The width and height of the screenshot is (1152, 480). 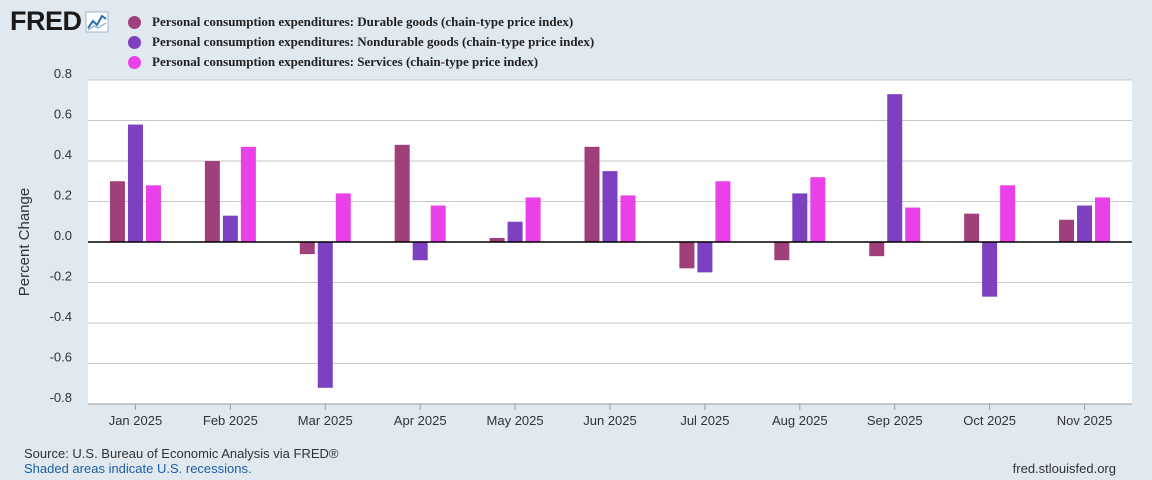 I want to click on fred-logo: FRED, so click(x=59, y=21).